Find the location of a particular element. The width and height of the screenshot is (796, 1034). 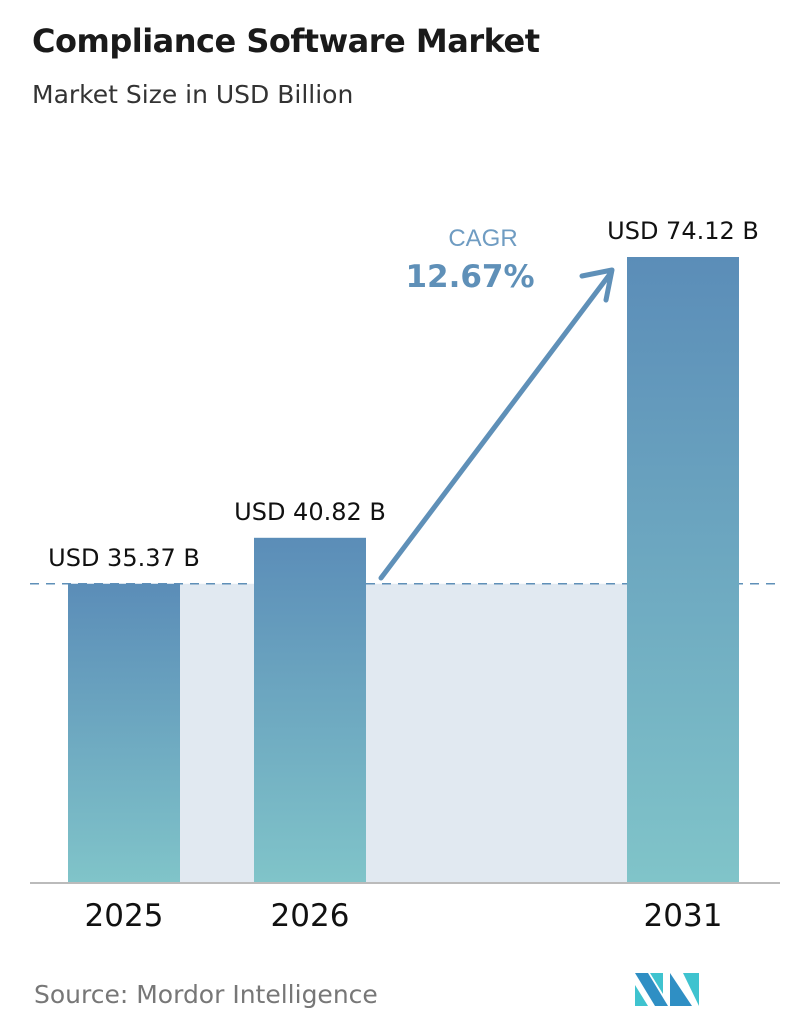

data-label-2026: USD 40.82 B is located at coordinates (310, 512).